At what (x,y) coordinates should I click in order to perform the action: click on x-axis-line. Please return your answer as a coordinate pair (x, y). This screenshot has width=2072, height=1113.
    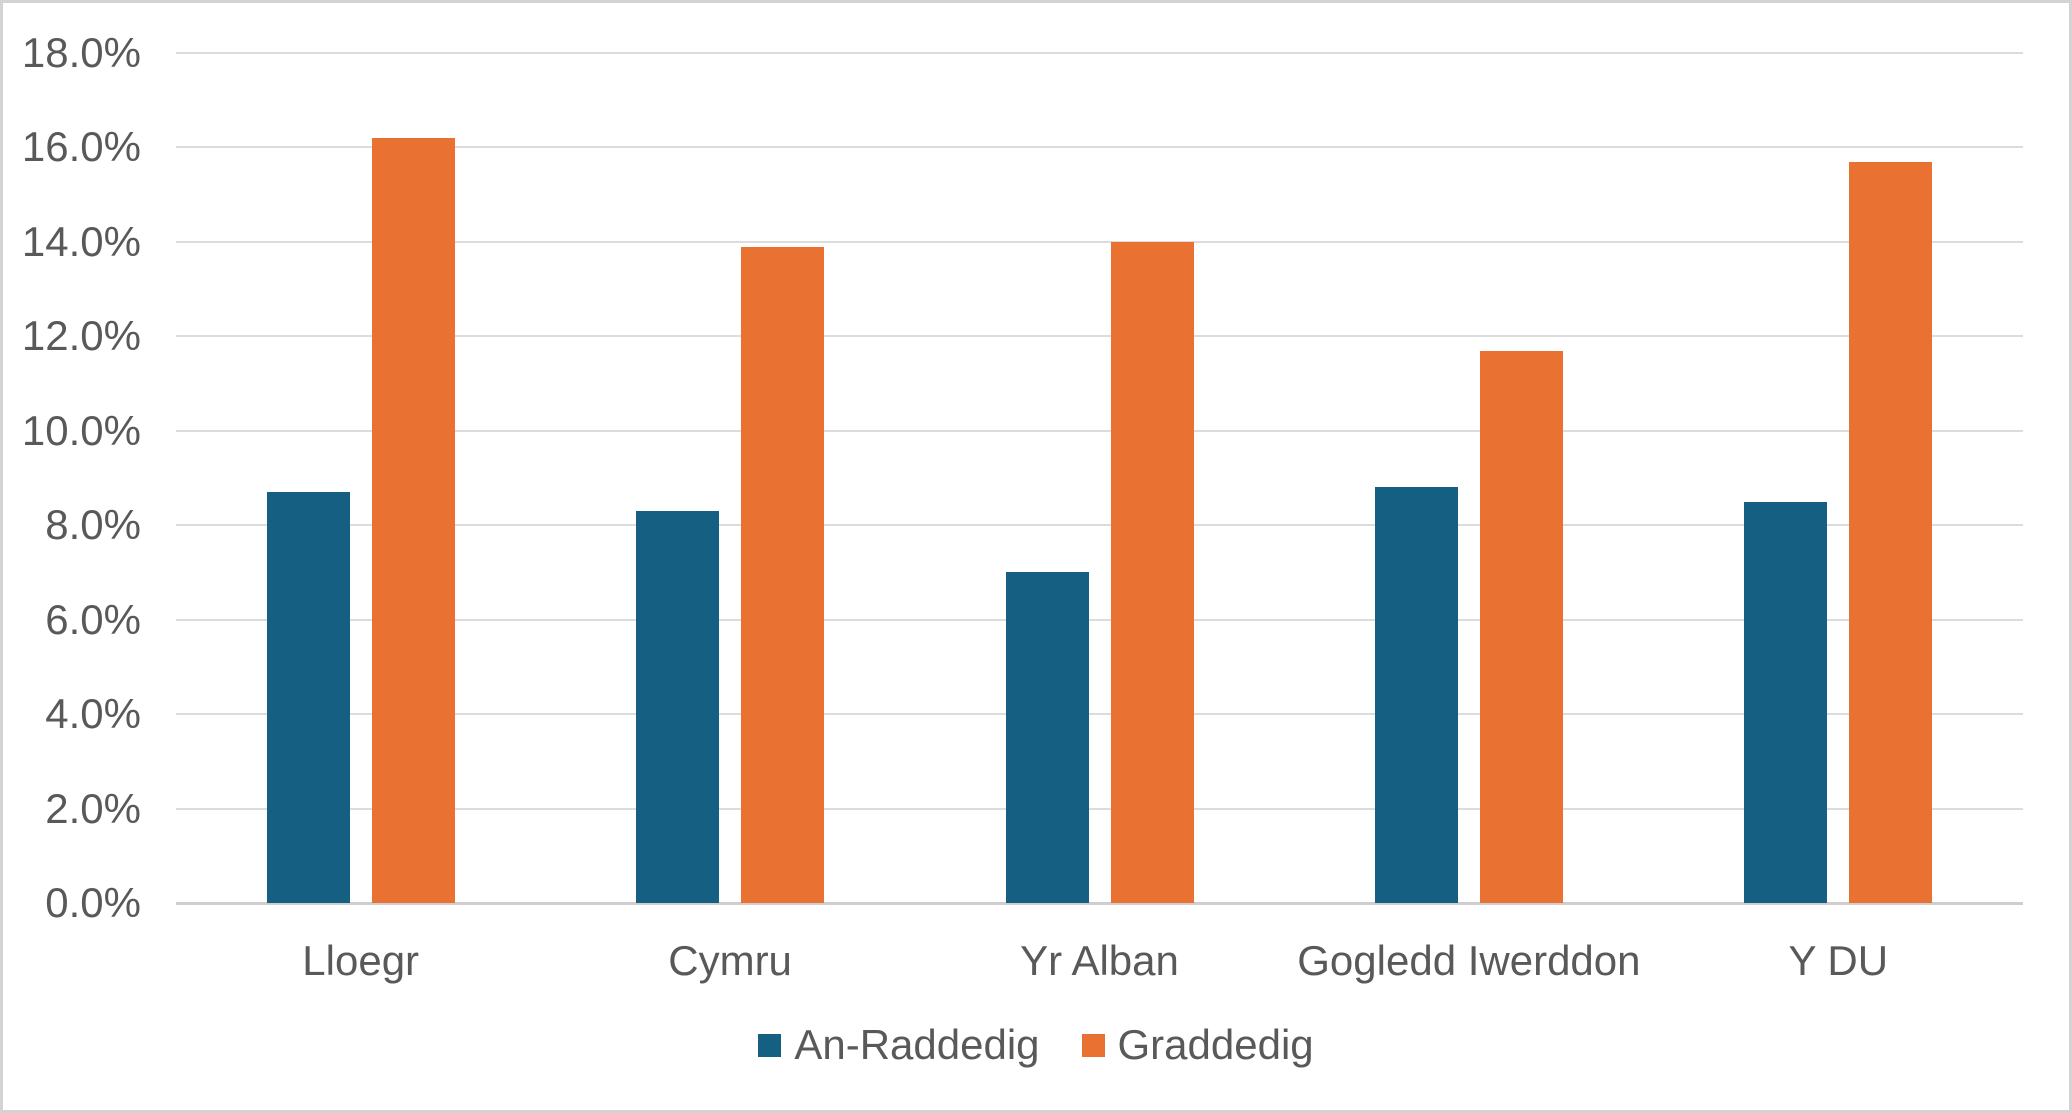
    Looking at the image, I should click on (1099, 903).